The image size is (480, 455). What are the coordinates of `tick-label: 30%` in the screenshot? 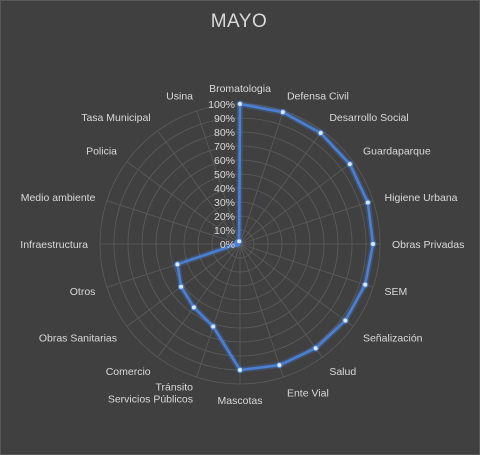 It's located at (224, 203).